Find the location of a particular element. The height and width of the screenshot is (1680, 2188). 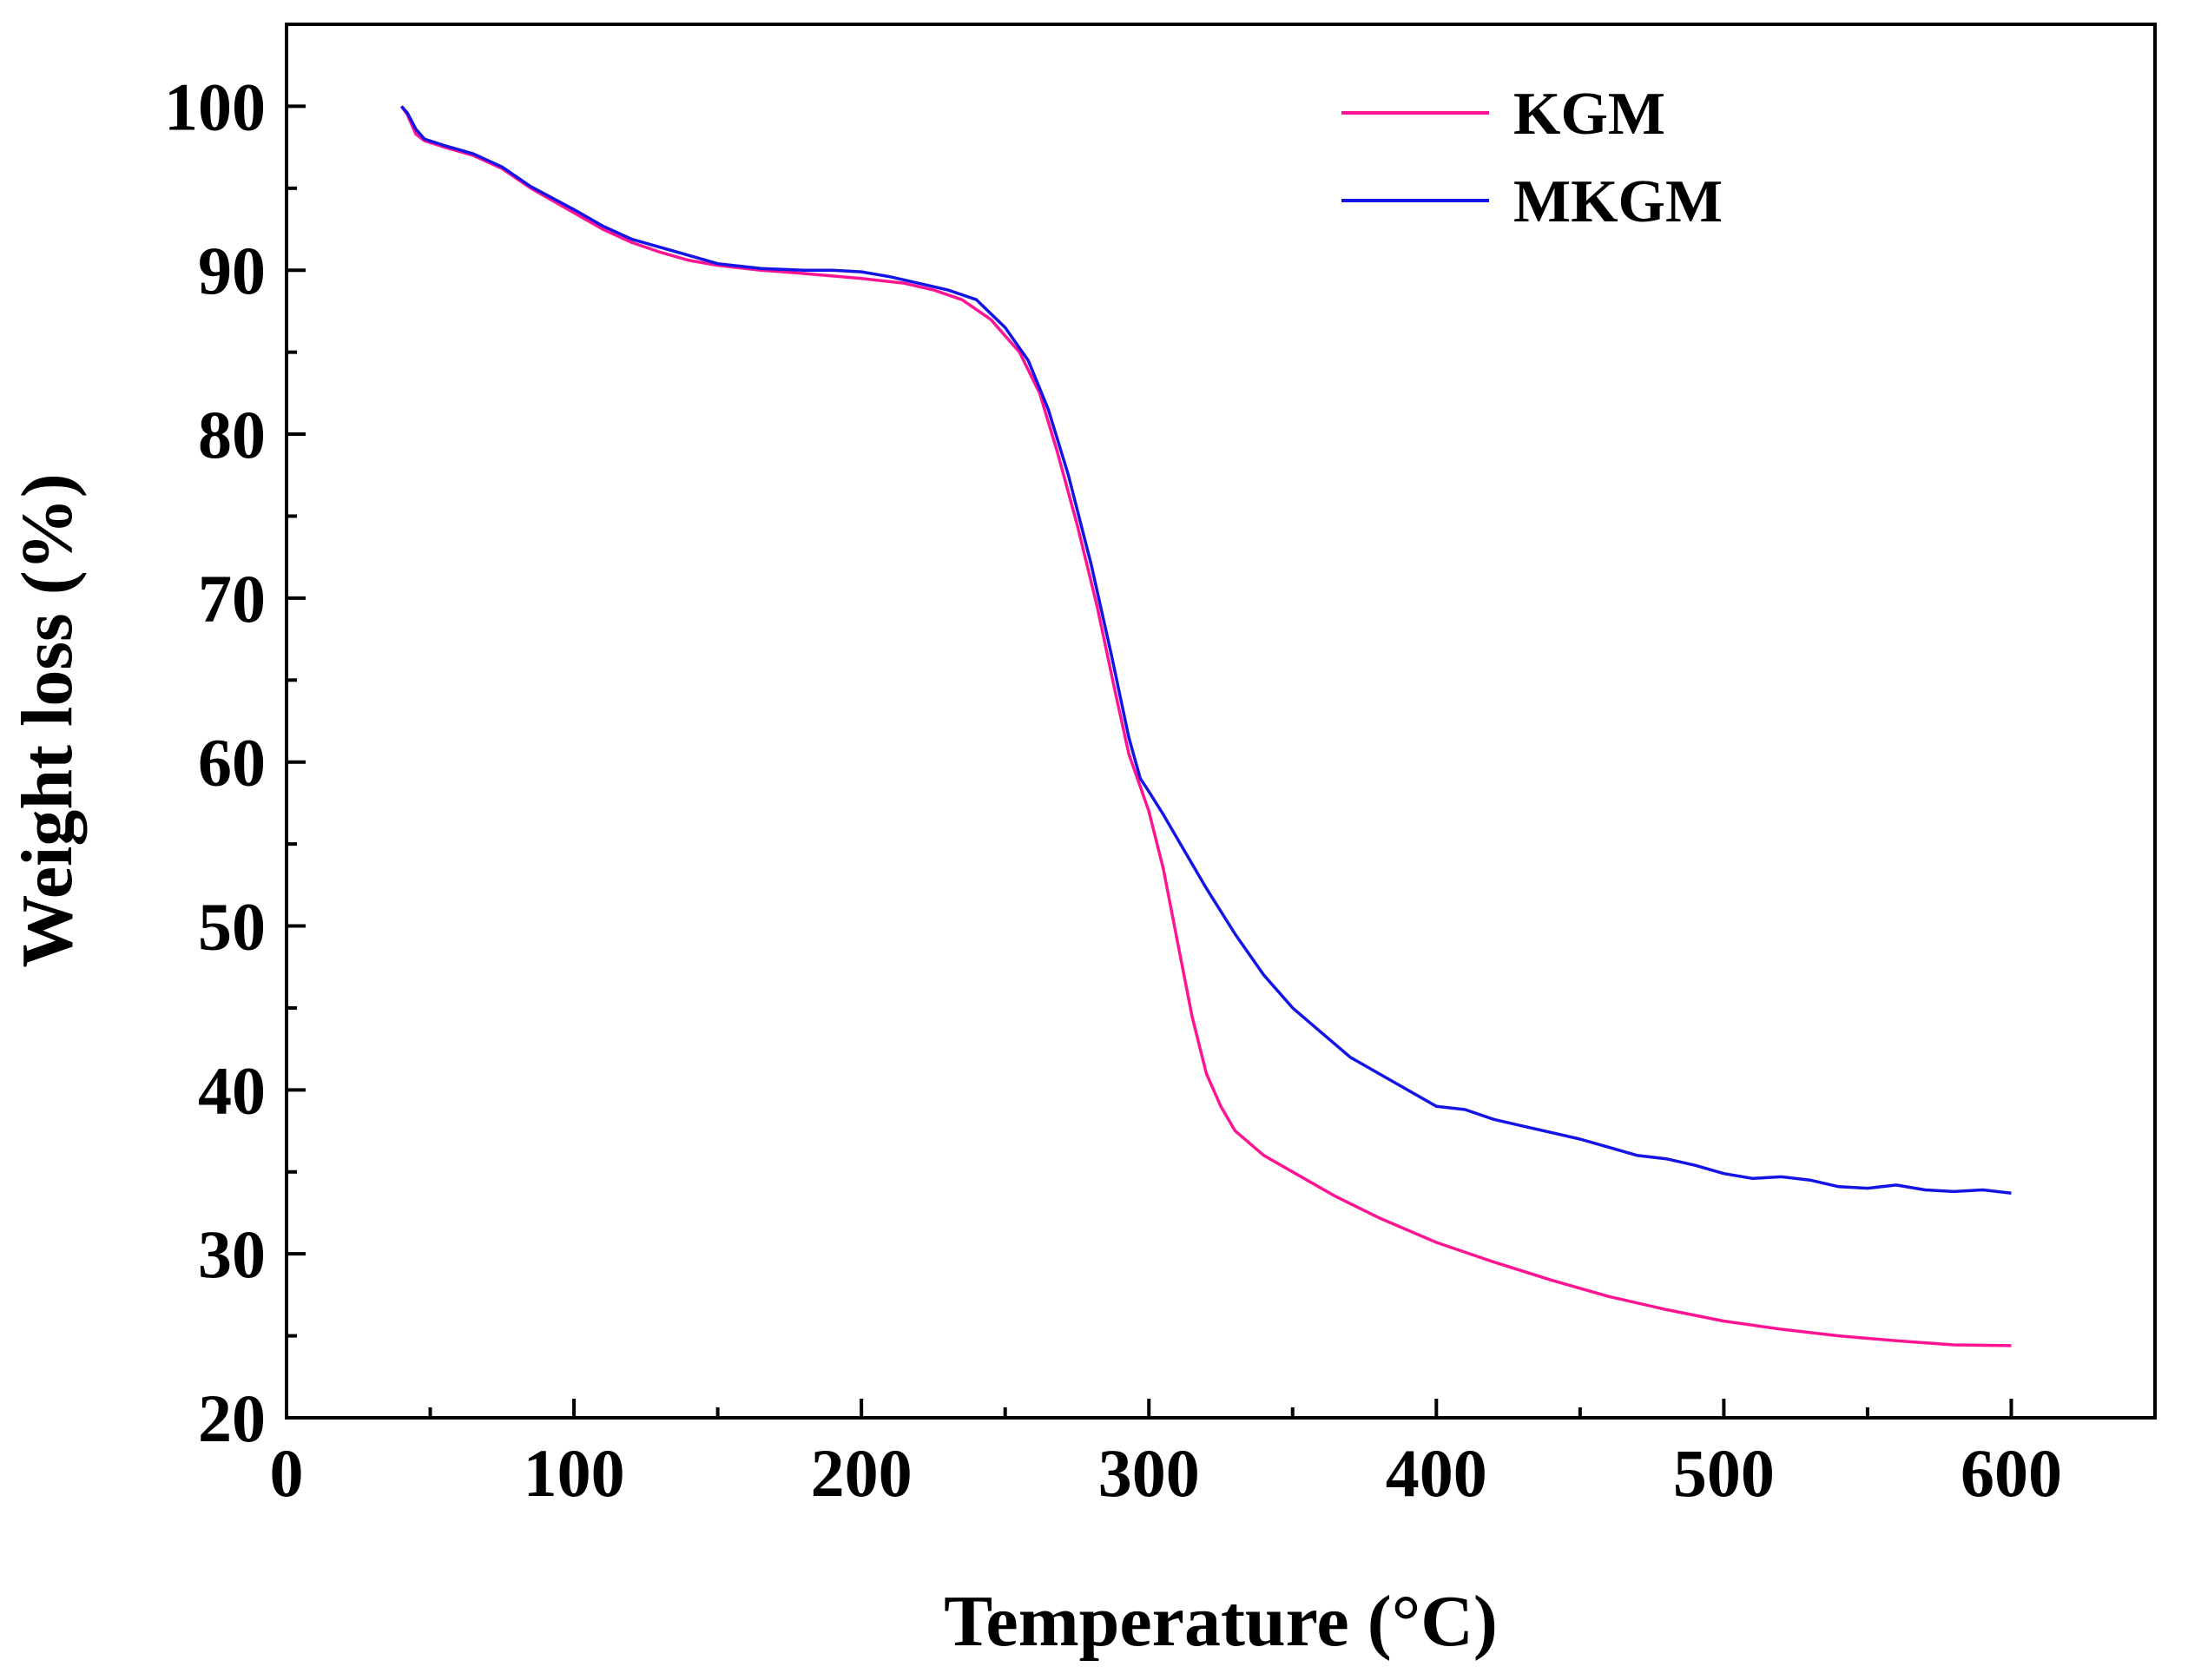

y-tick-label: 30 is located at coordinates (232, 1254).